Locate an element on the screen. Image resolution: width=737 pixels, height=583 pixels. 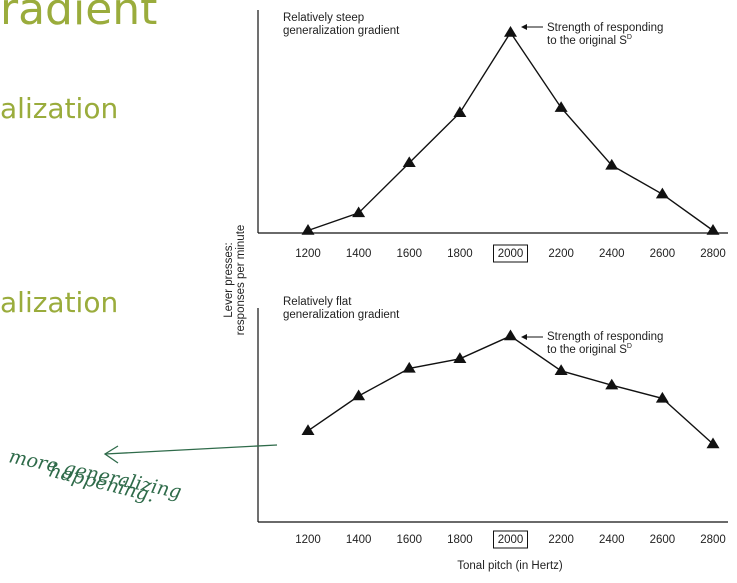
chart-title-line1: Relatively flat is located at coordinates (317, 302).